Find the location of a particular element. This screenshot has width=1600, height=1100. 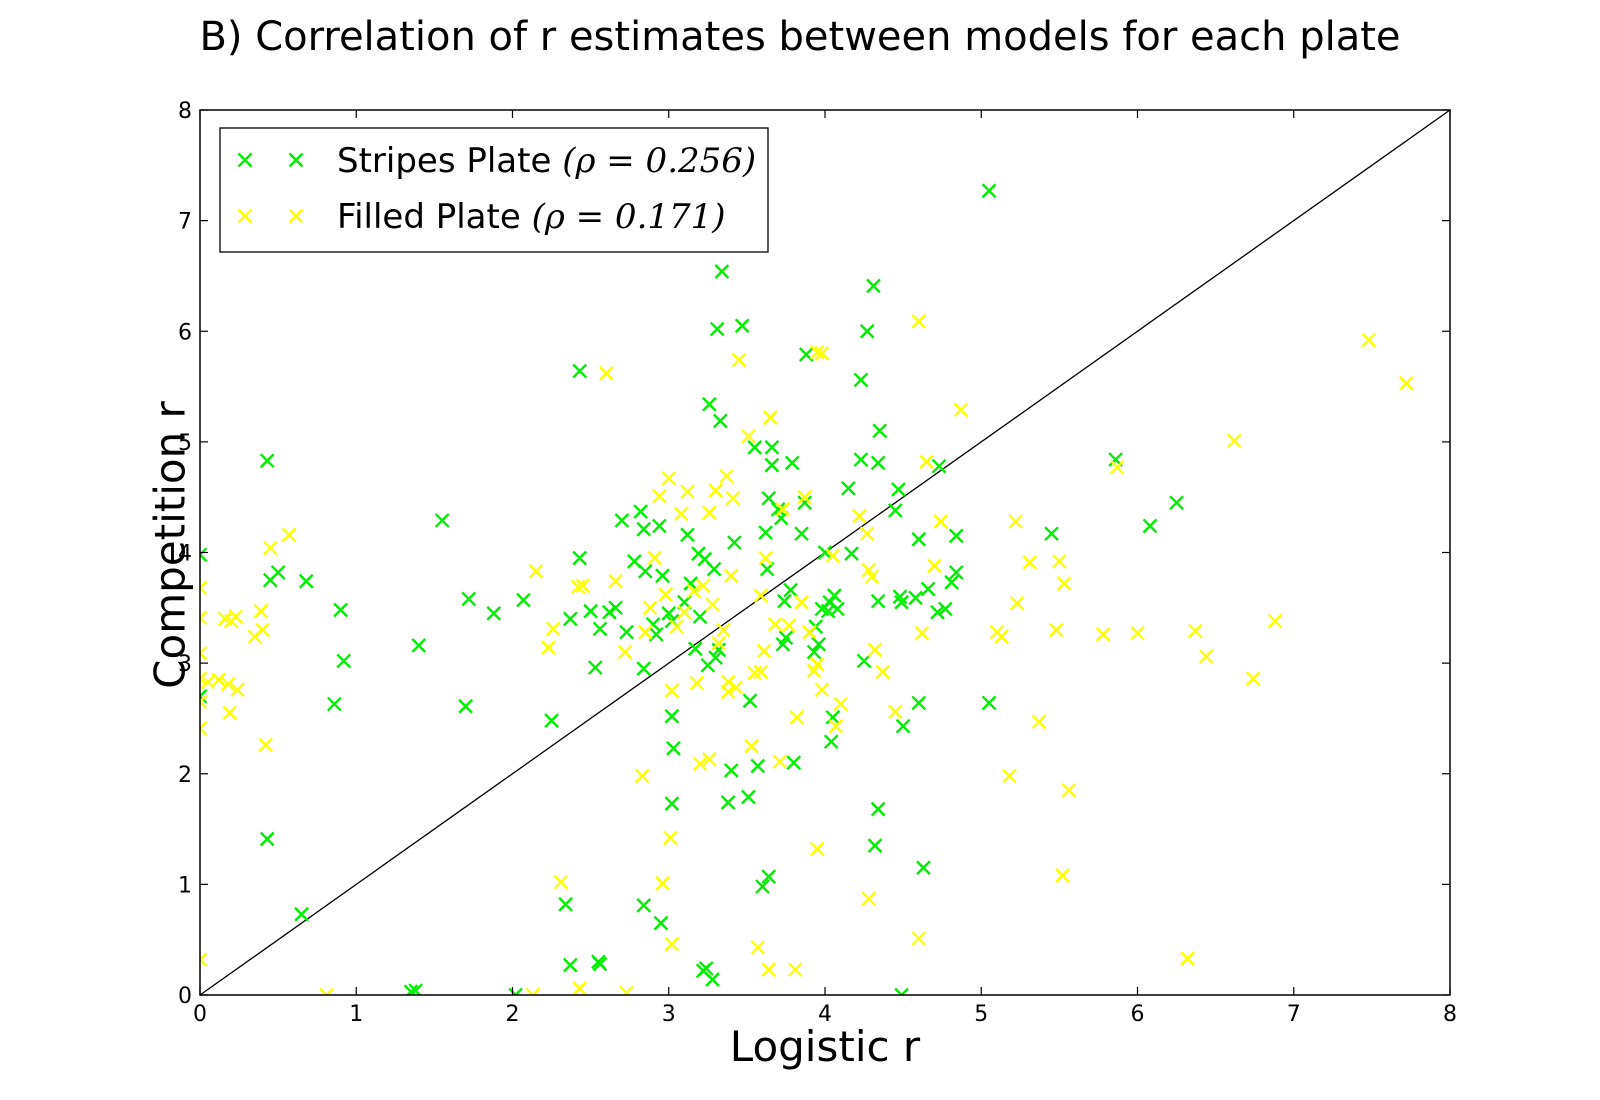

y-tick-label: 3 is located at coordinates (185, 664).